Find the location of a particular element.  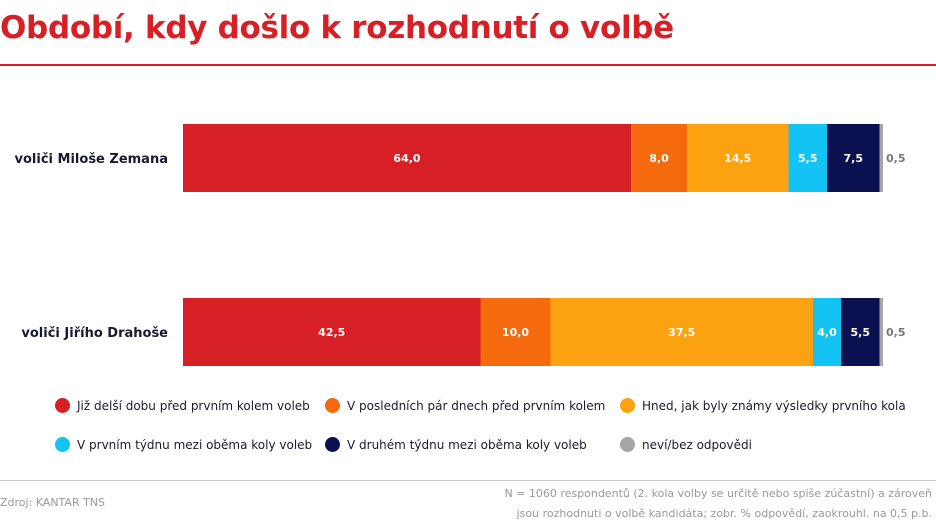

value-label-volici-milose-zemana-2: 8,0 is located at coordinates (659, 158).